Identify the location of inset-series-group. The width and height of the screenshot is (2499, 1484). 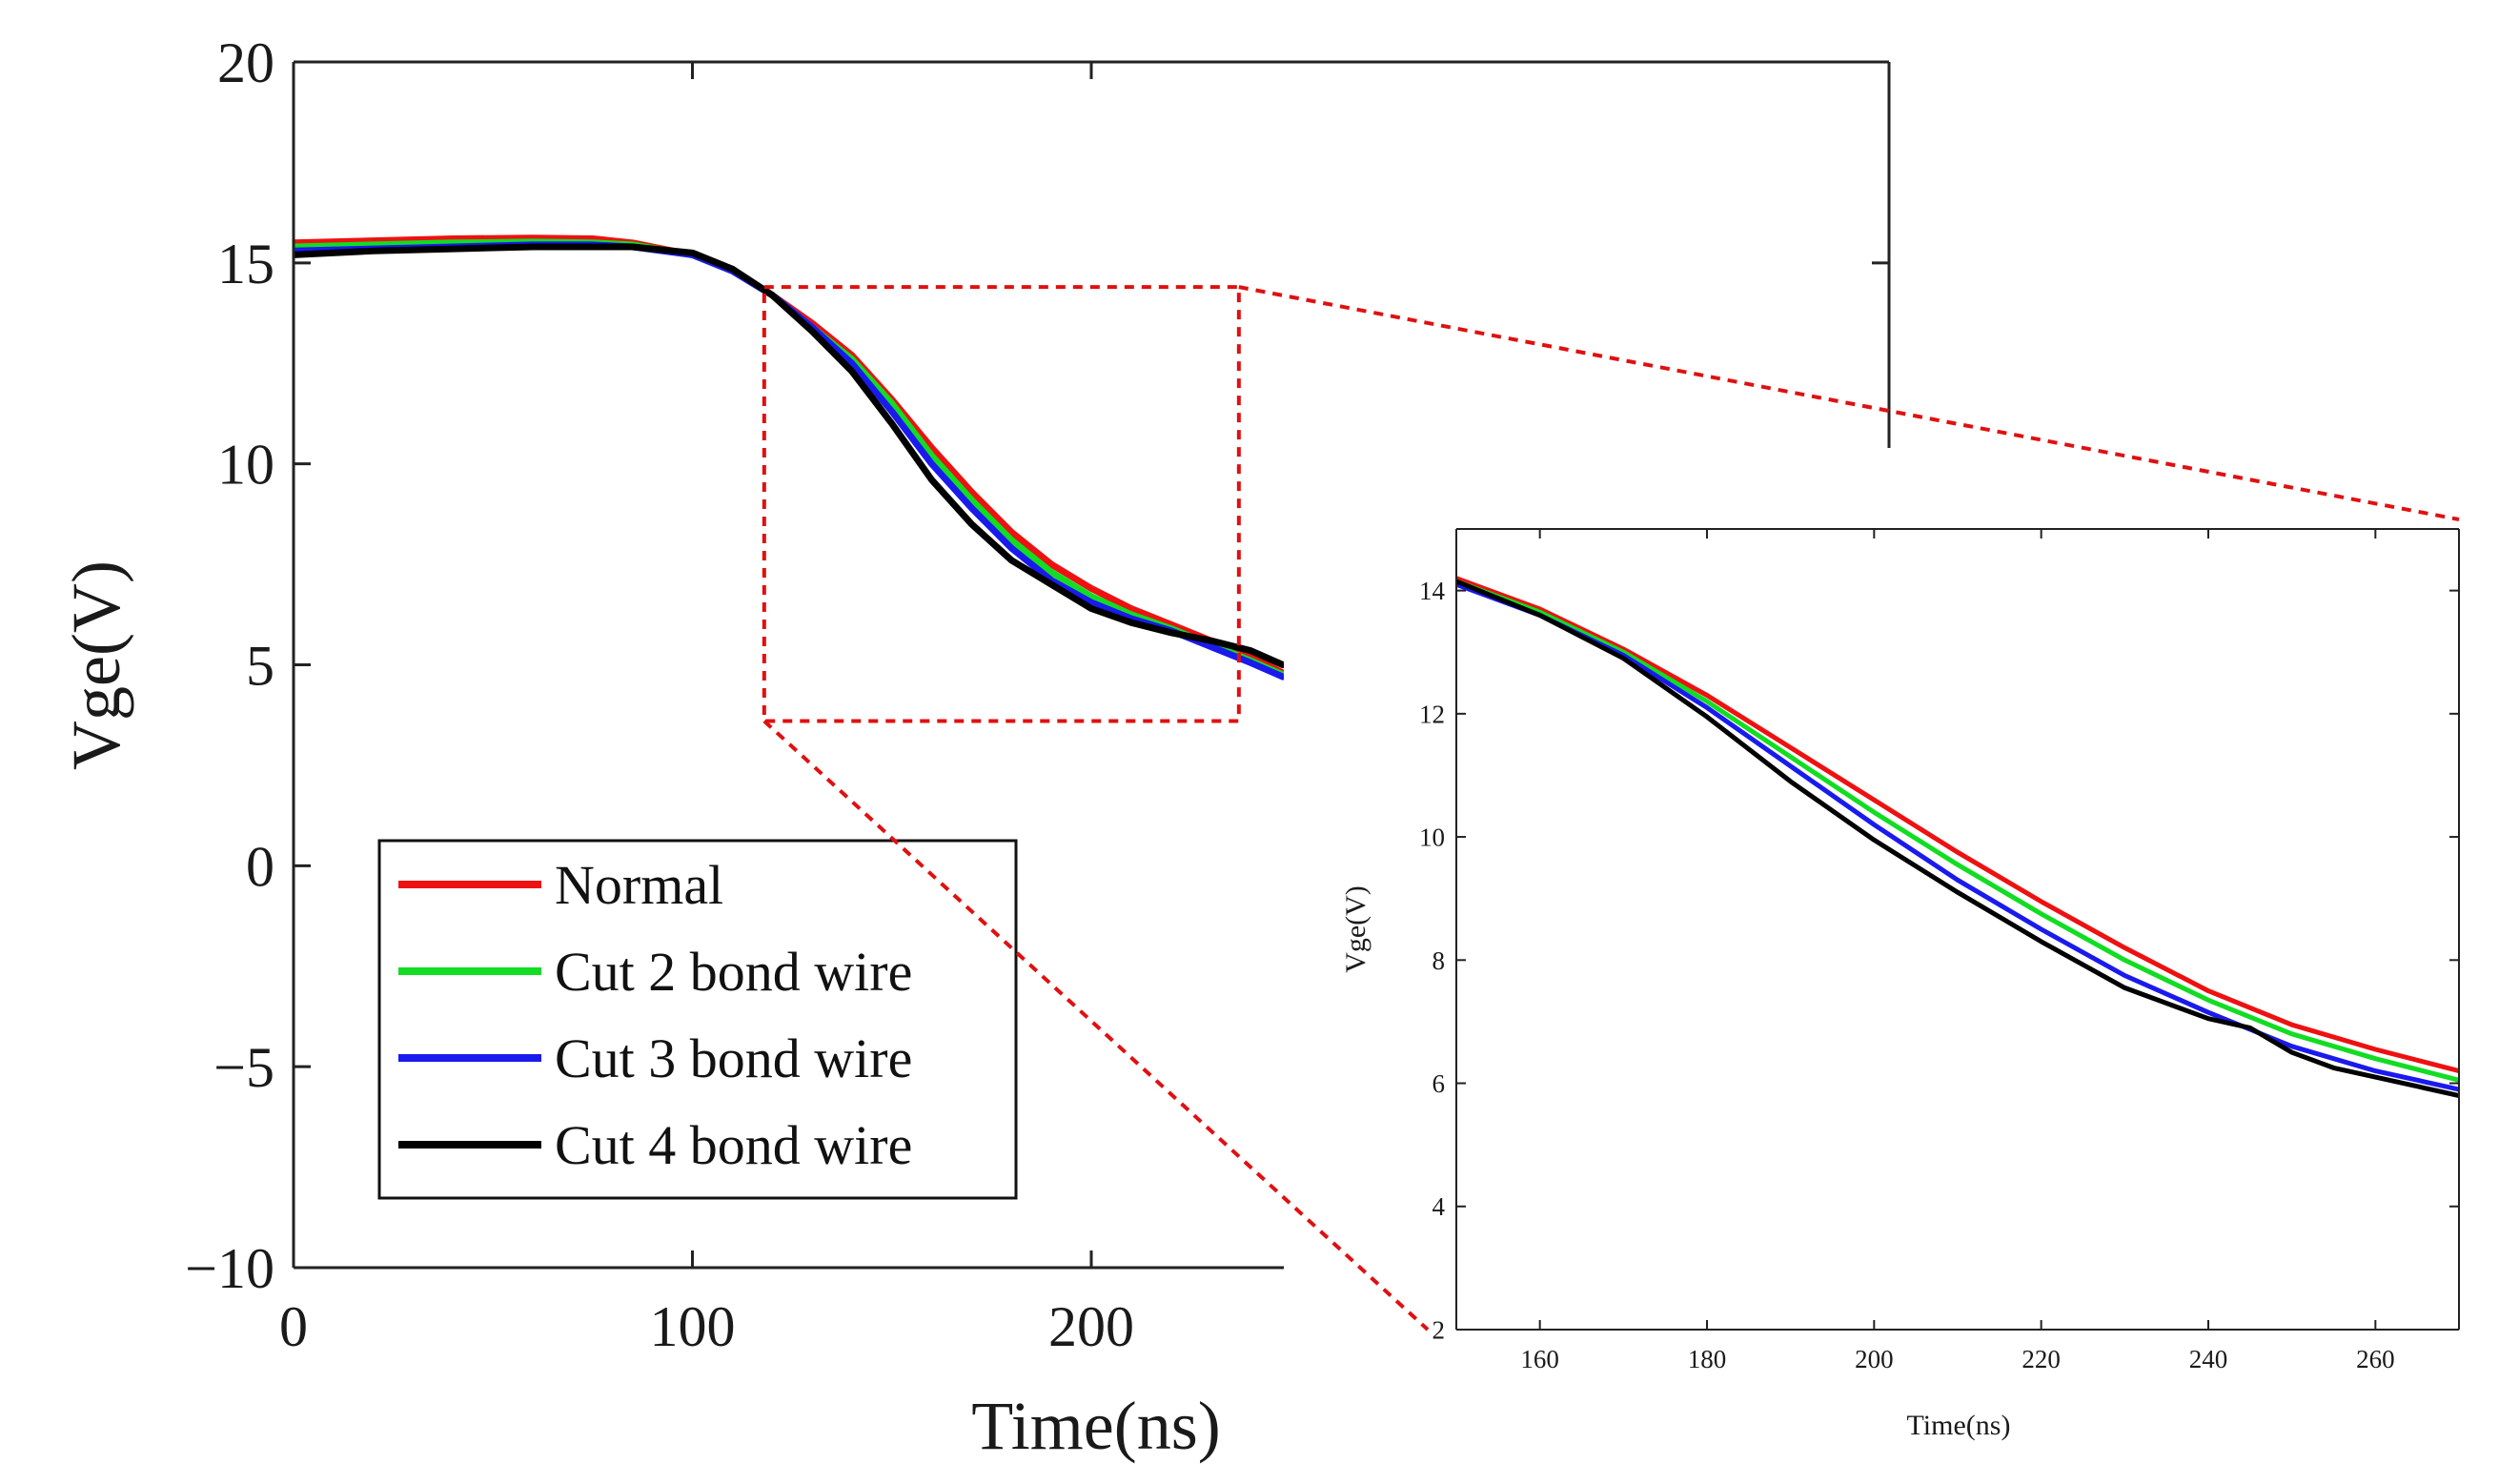
(1957, 837).